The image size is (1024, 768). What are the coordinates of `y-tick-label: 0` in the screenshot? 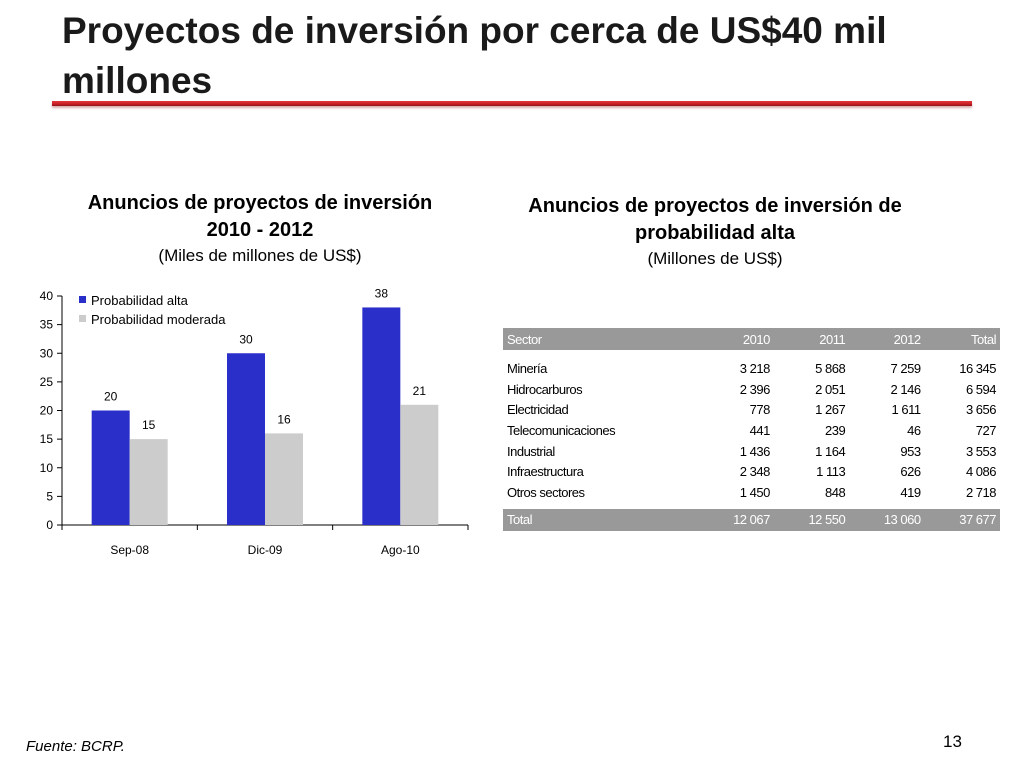 It's located at (49, 525).